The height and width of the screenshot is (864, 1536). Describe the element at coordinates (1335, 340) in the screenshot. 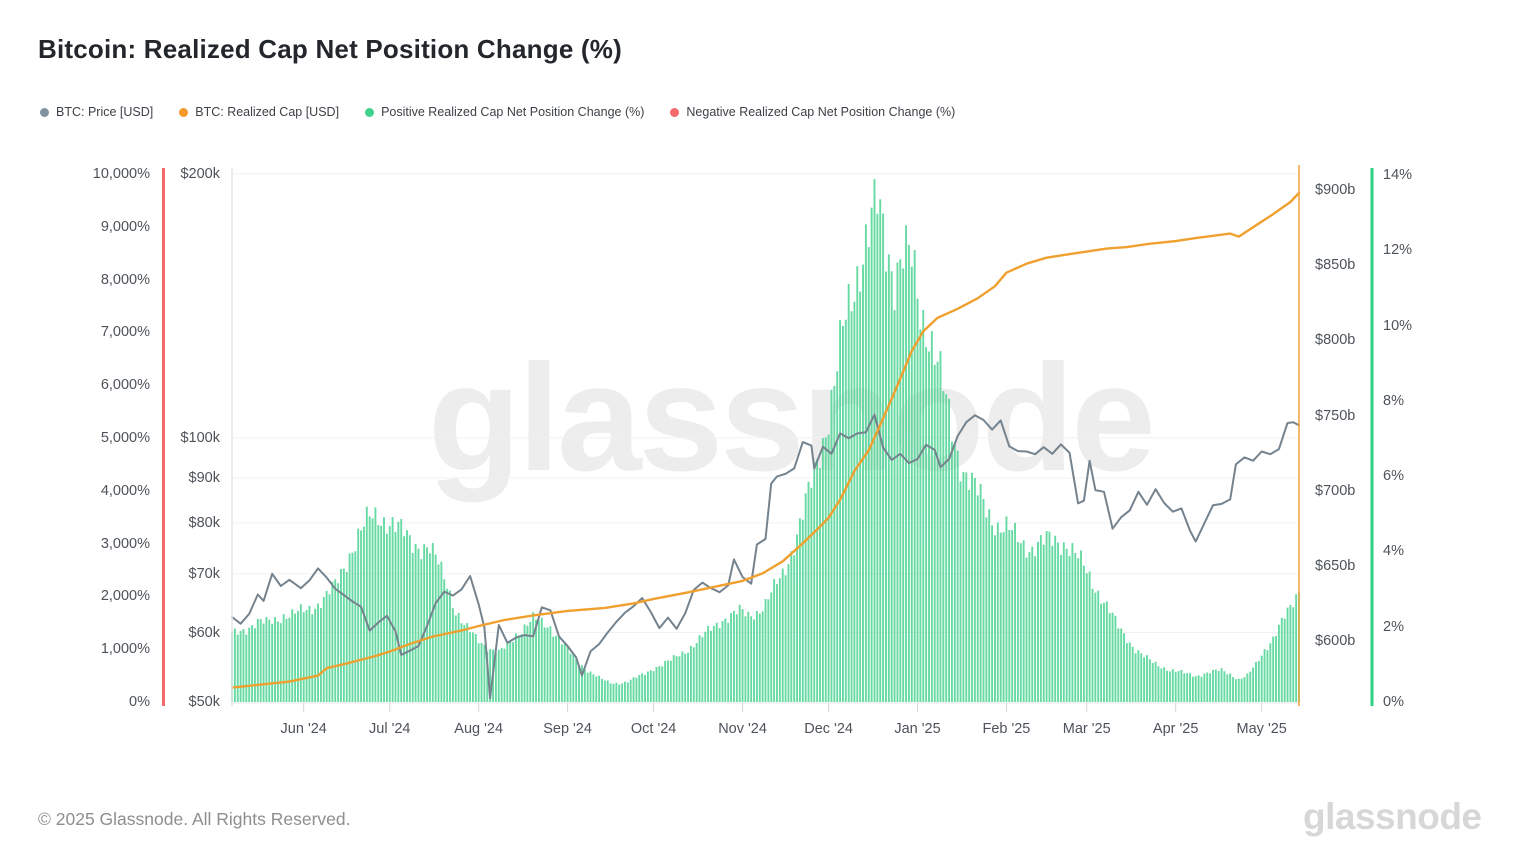

I see `realized-cap-tick: $800b` at that location.